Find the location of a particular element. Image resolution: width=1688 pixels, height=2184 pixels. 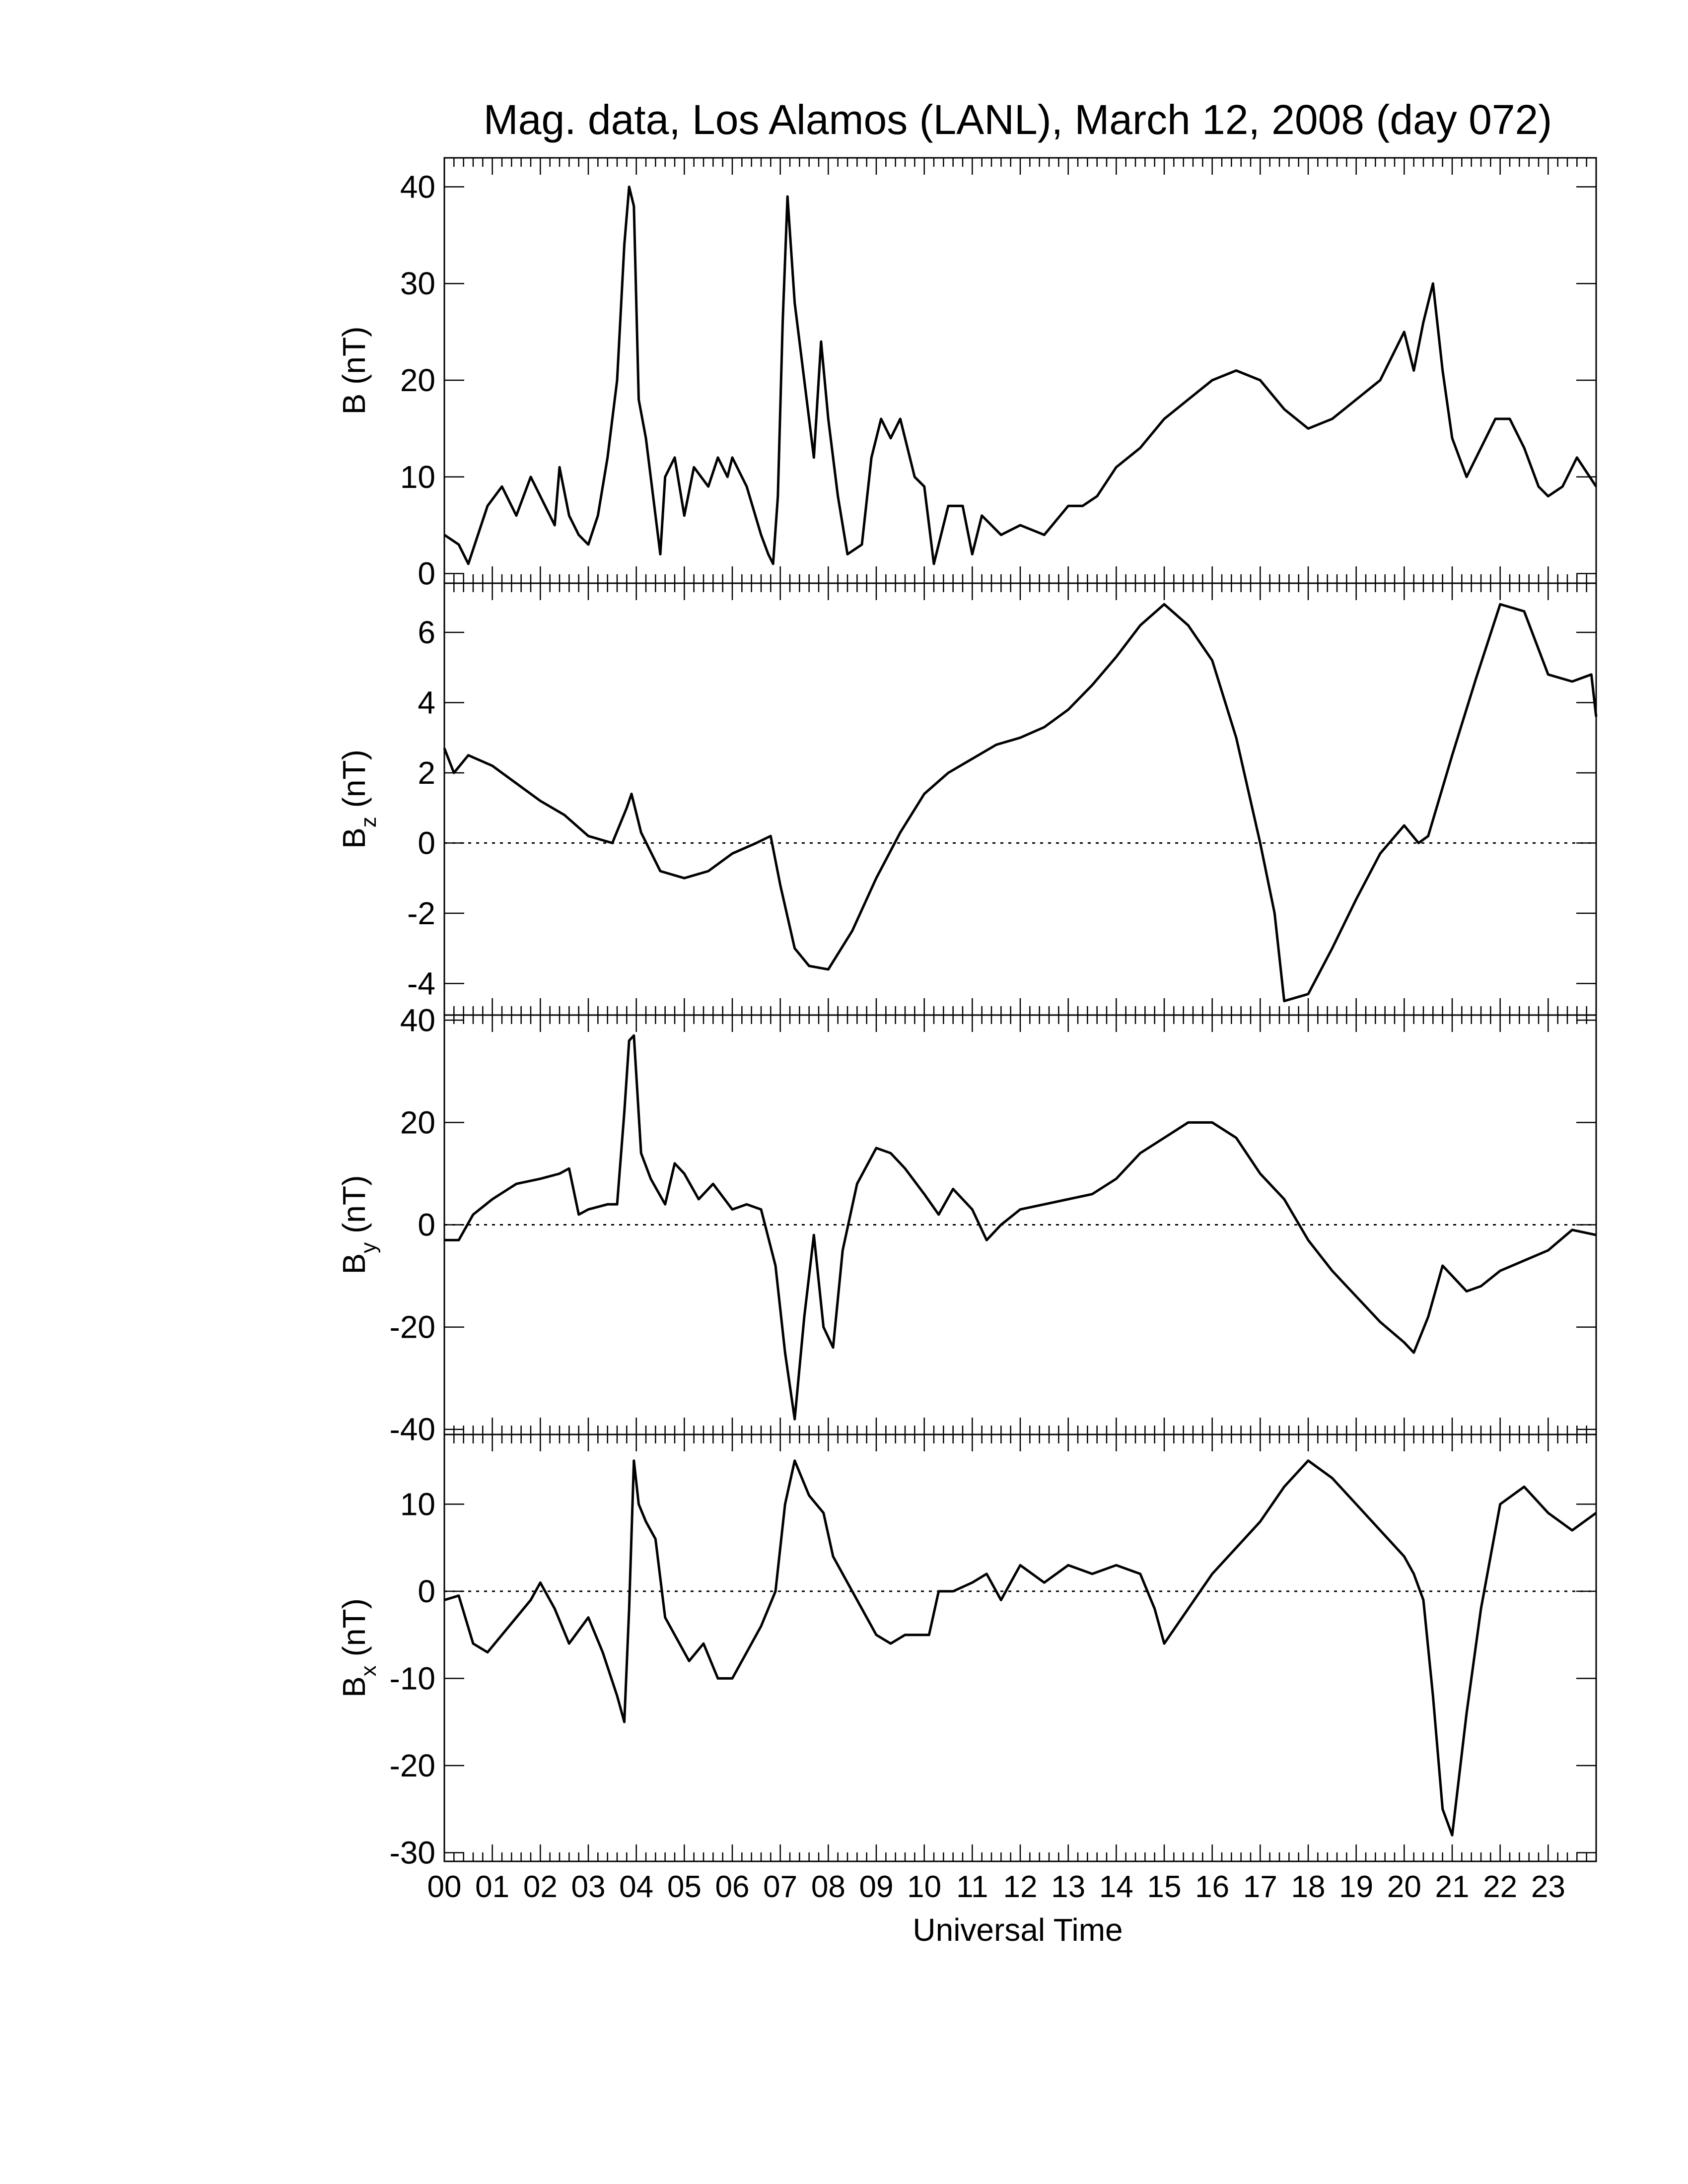

y-tick-label: 2 is located at coordinates (426, 773).